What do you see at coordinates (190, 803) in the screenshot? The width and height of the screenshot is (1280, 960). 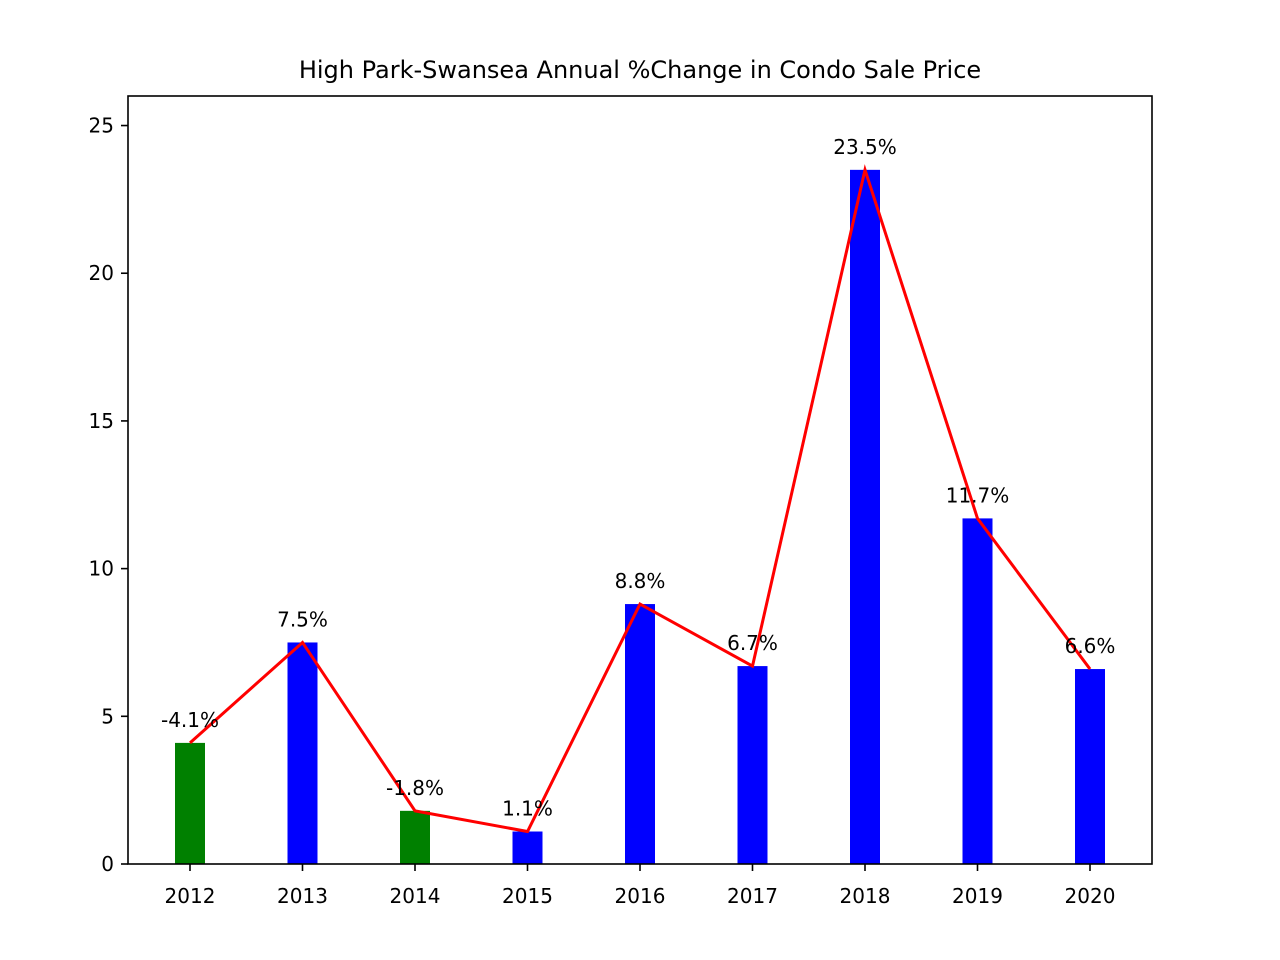 I see `bar-2012` at bounding box center [190, 803].